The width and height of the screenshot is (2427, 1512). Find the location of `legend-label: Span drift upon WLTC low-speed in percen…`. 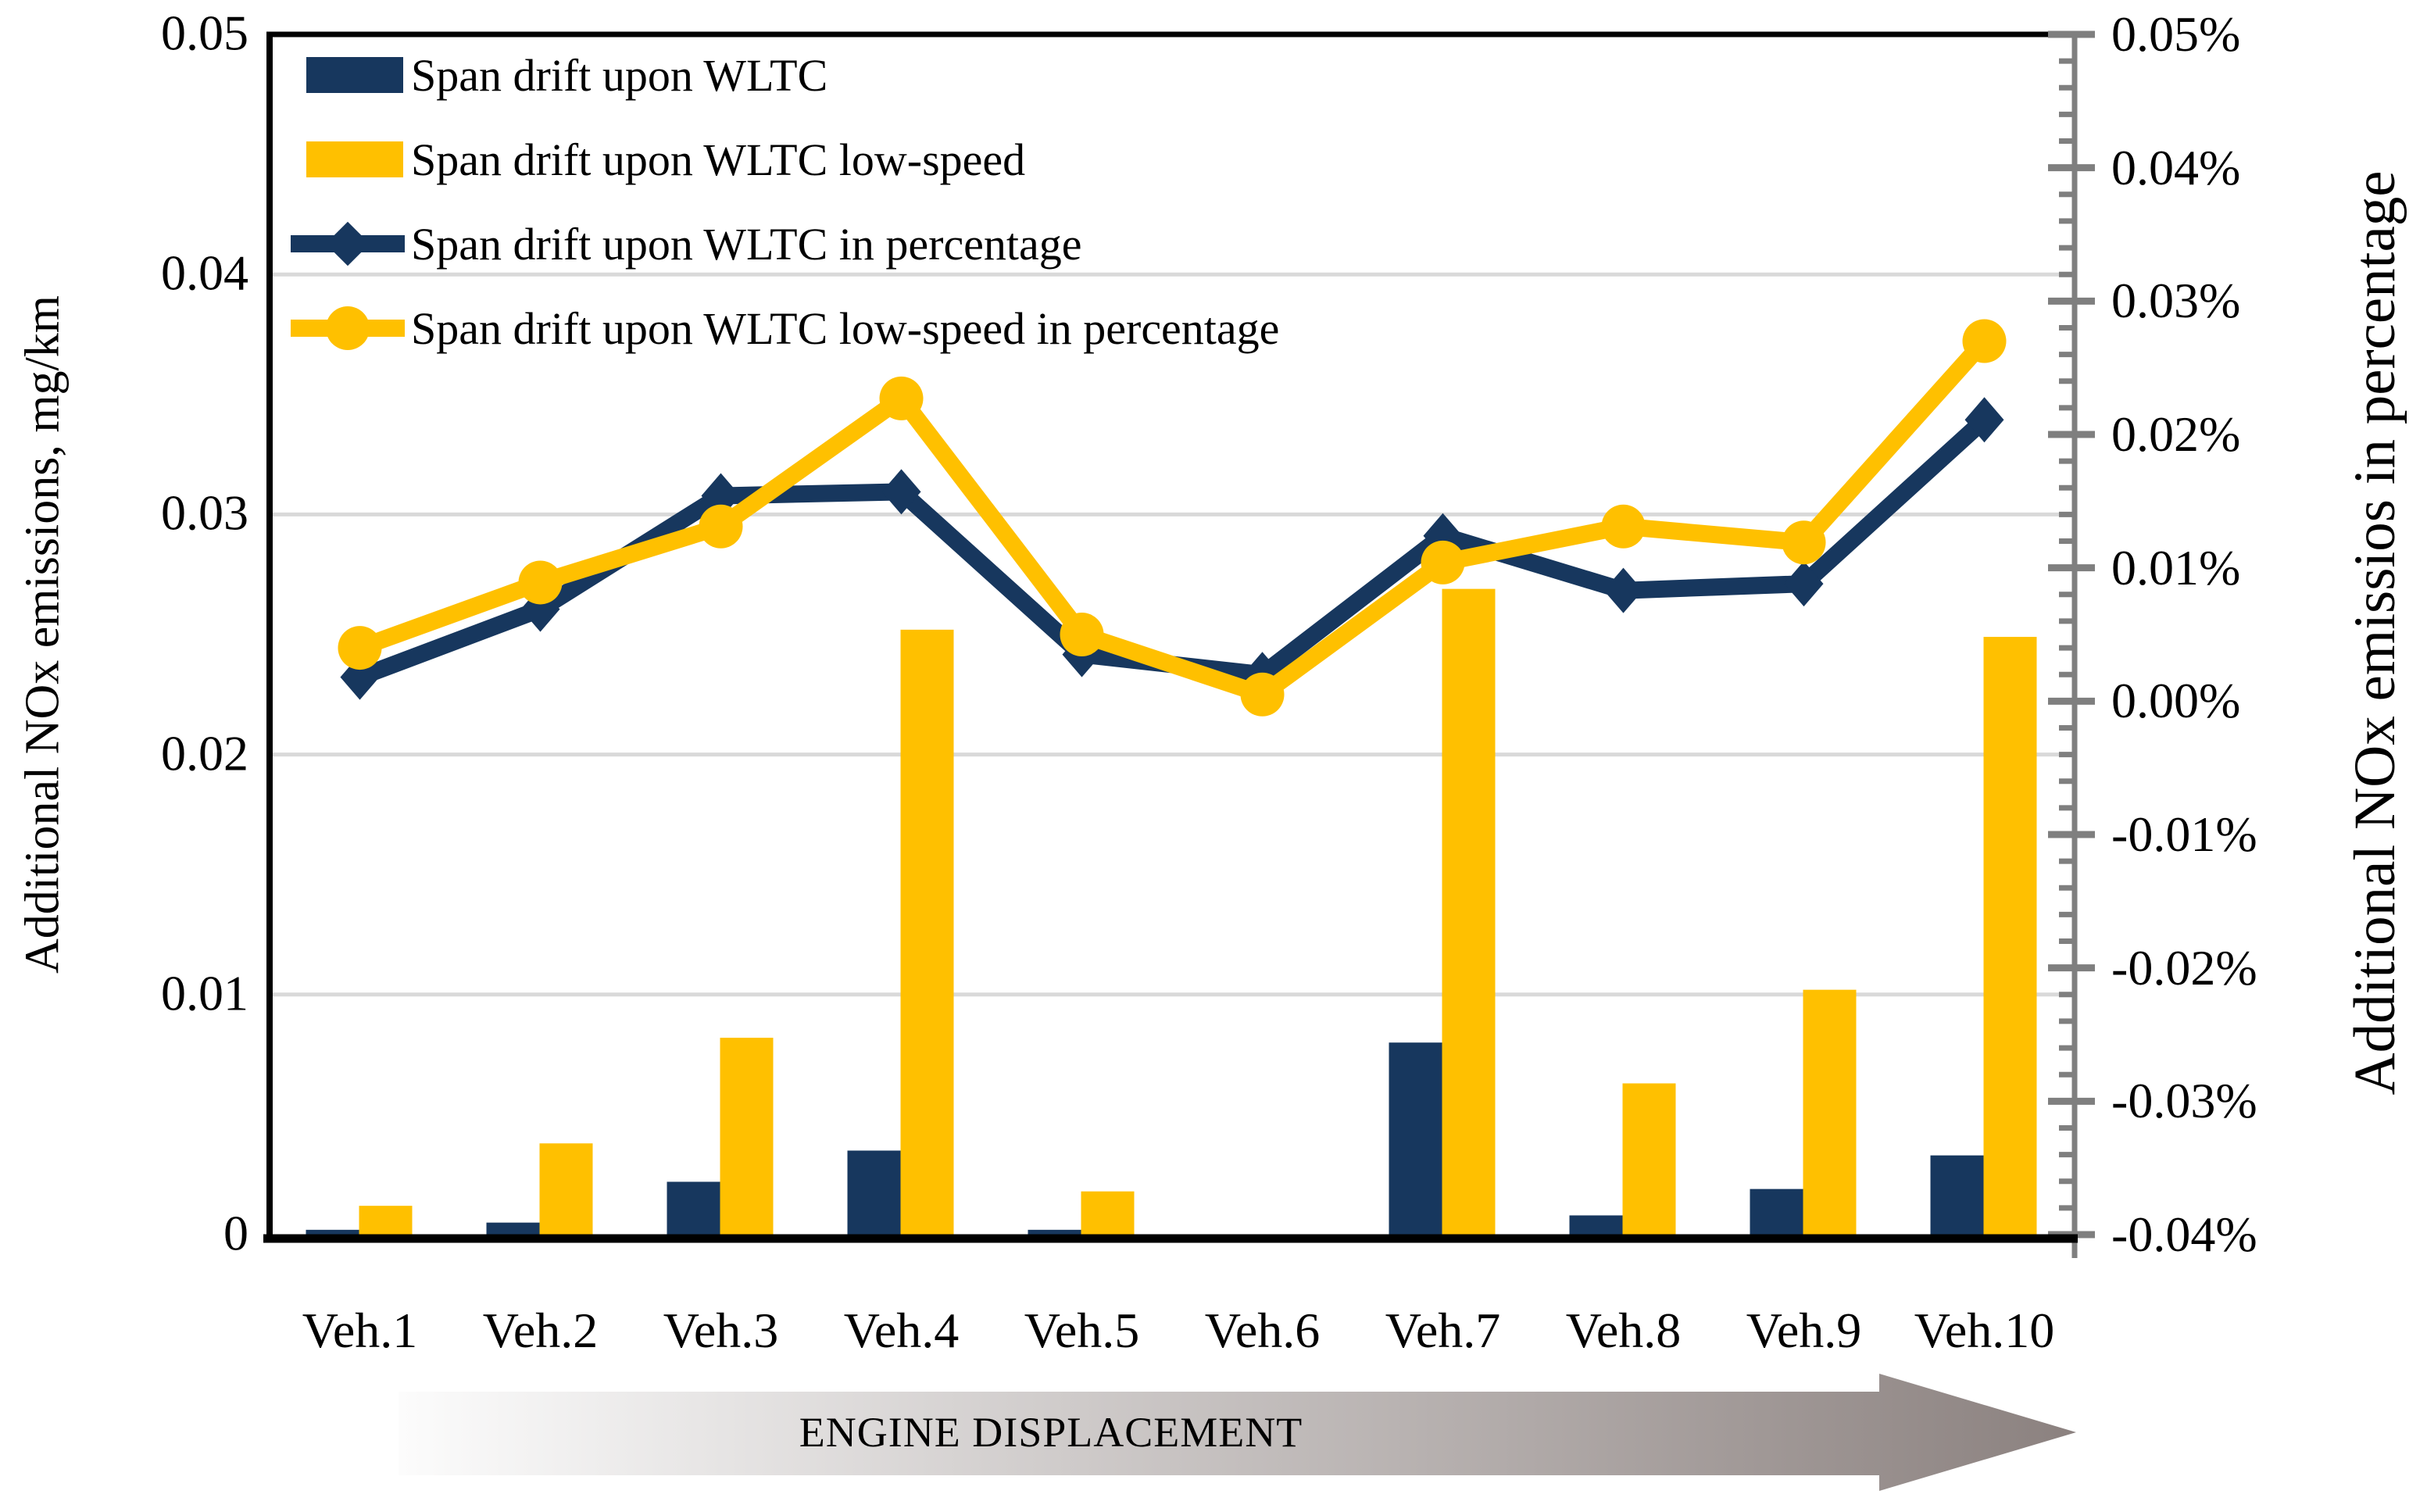

legend-label: Span drift upon WLTC low-speed in percen… is located at coordinates (845, 328).